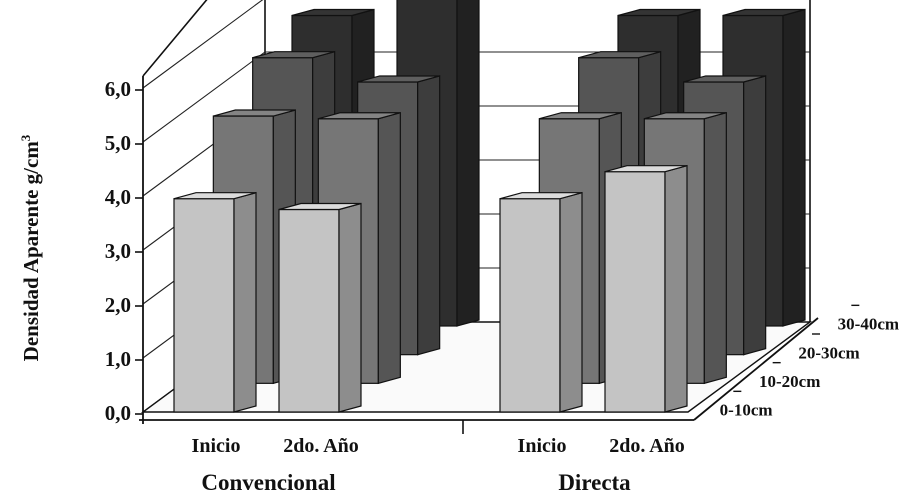 The width and height of the screenshot is (905, 500). I want to click on y-axis-title-sup: 3, so click(25, 137).